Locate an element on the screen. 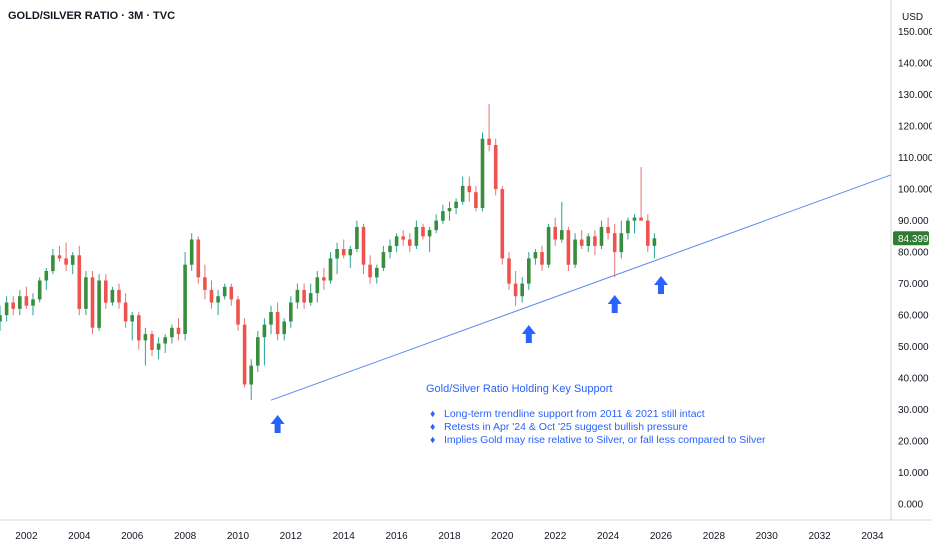 This screenshot has height=550, width=932. last-price-value: 84.399 is located at coordinates (913, 239).